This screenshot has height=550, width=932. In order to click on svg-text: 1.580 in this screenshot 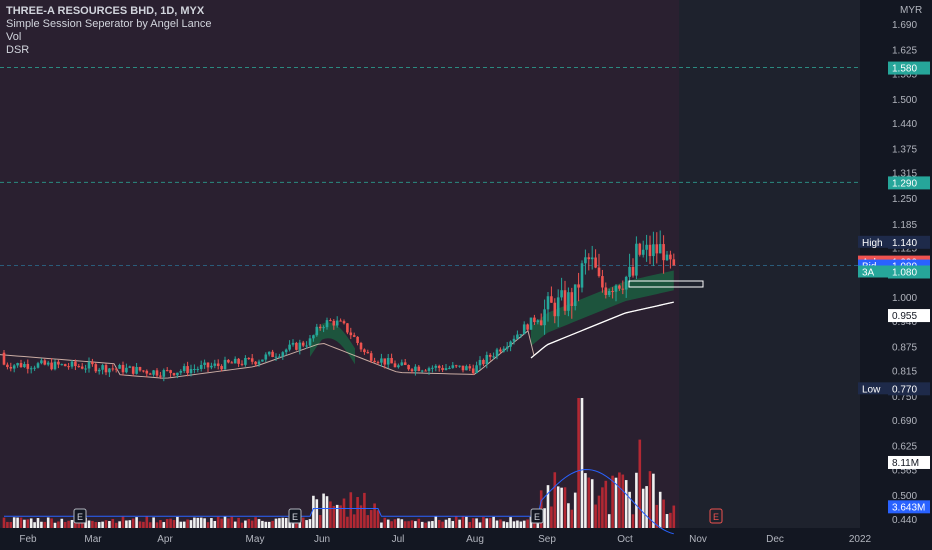, I will do `click(904, 69)`.